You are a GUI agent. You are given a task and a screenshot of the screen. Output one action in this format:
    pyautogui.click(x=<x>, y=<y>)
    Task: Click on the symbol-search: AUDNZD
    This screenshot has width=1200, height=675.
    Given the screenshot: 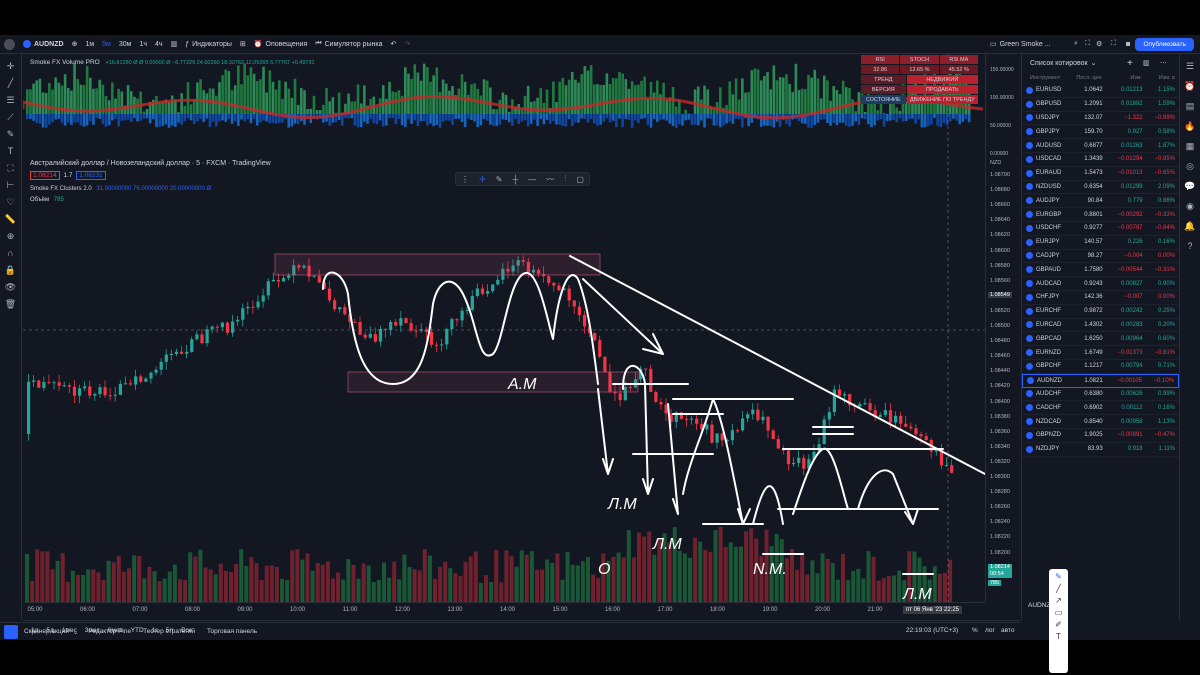 What is the action you would take?
    pyautogui.click(x=43, y=44)
    